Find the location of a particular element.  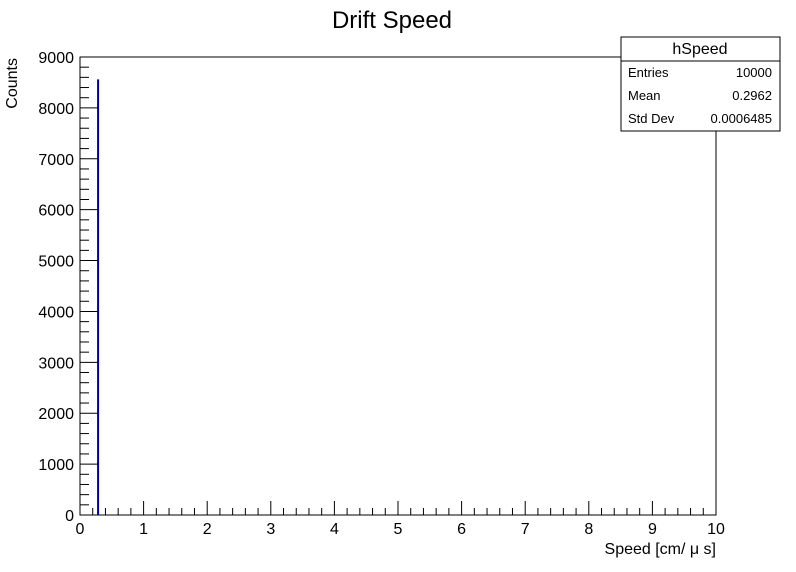

x-axis-label: Speed [cm/ μ s] is located at coordinates (660, 549).